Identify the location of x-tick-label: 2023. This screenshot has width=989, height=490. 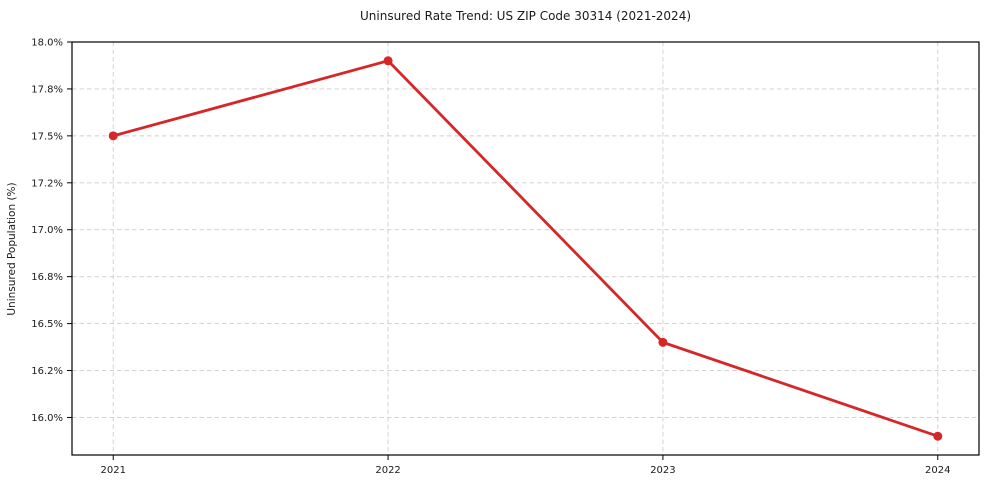
(662, 470).